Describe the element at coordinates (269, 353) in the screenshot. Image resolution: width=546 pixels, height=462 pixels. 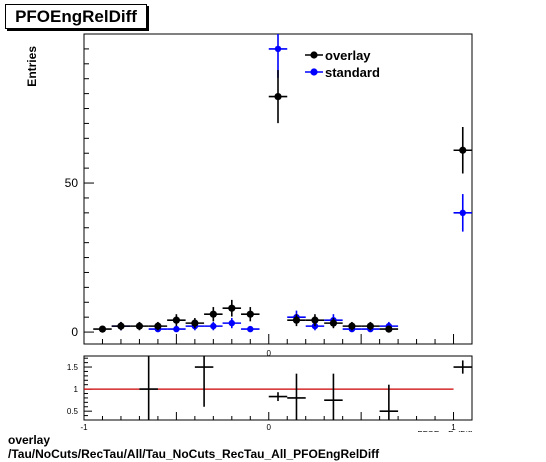
I see `x-tick-label: 0` at that location.